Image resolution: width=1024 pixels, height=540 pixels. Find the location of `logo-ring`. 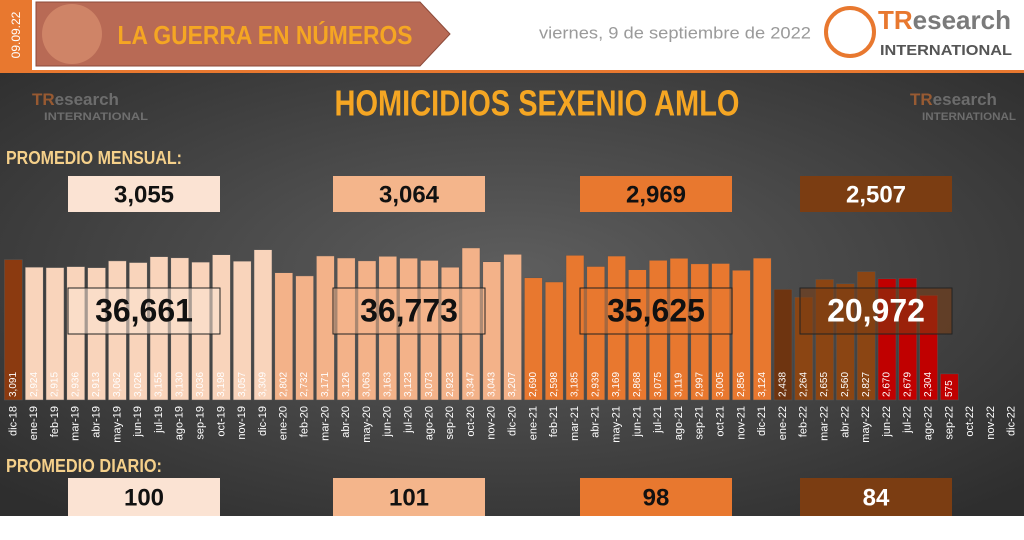

logo-ring is located at coordinates (850, 32).